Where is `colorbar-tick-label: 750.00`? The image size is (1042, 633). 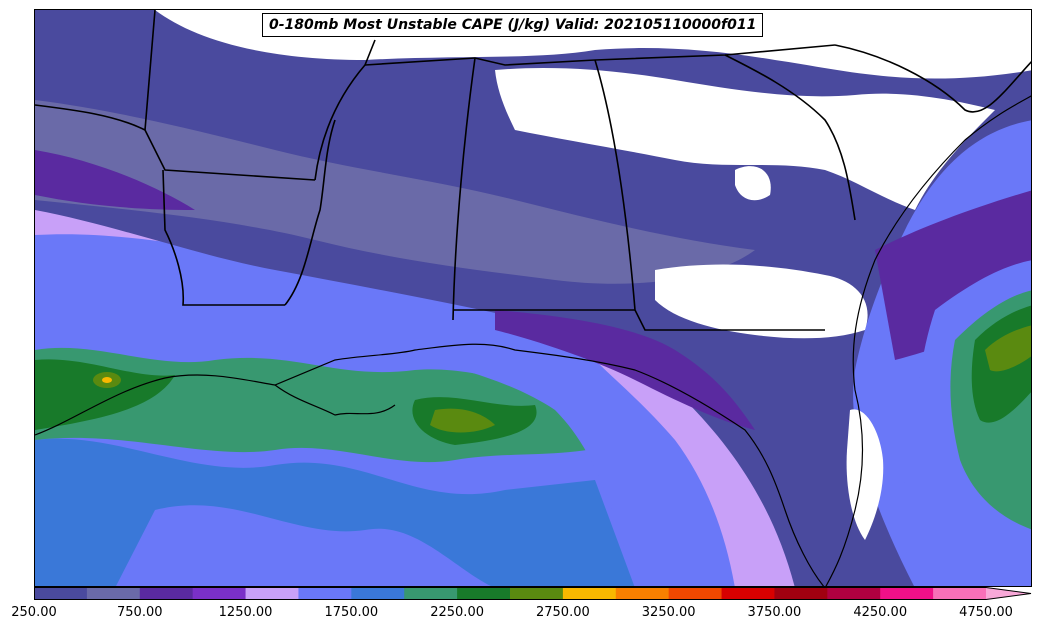
colorbar-tick-label: 750.00 is located at coordinates (140, 612).